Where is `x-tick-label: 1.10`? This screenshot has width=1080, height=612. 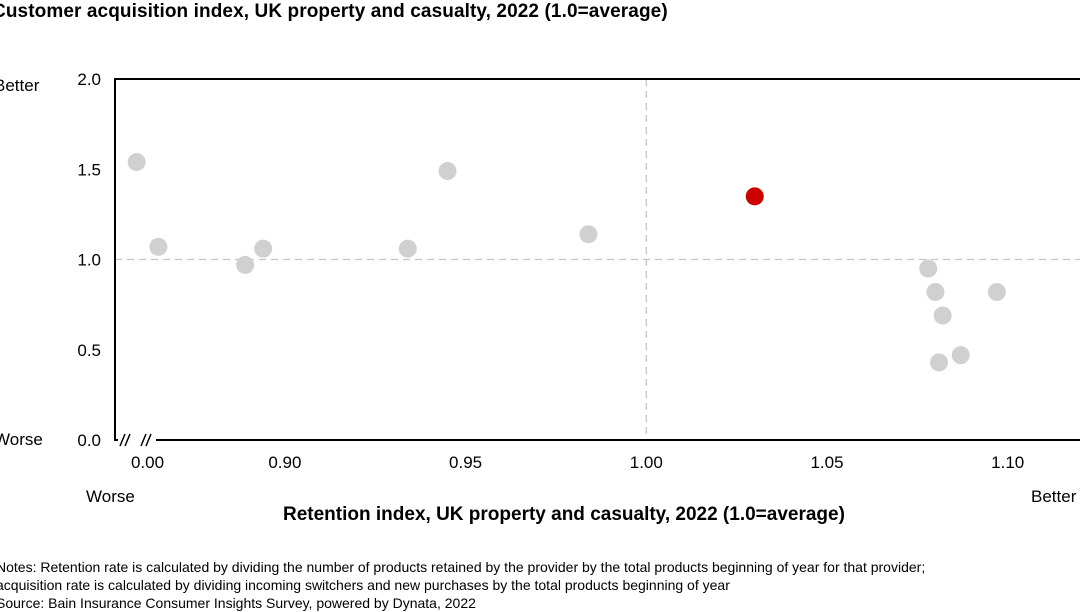
x-tick-label: 1.10 is located at coordinates (1007, 461).